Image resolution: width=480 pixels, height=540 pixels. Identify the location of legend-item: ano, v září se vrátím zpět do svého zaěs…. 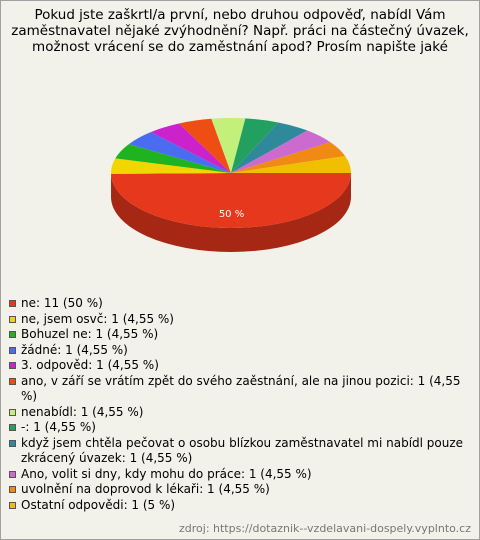
(238, 389).